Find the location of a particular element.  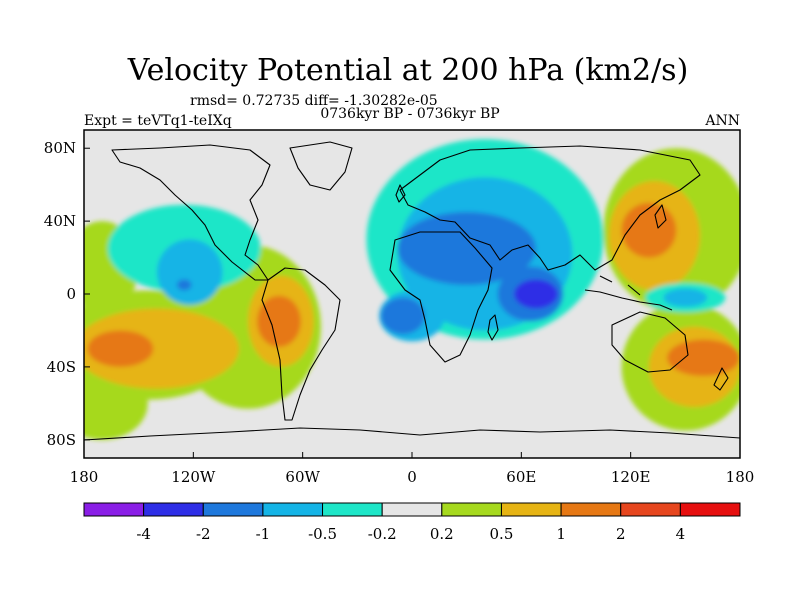

north-america-coastline is located at coordinates (191, 212).